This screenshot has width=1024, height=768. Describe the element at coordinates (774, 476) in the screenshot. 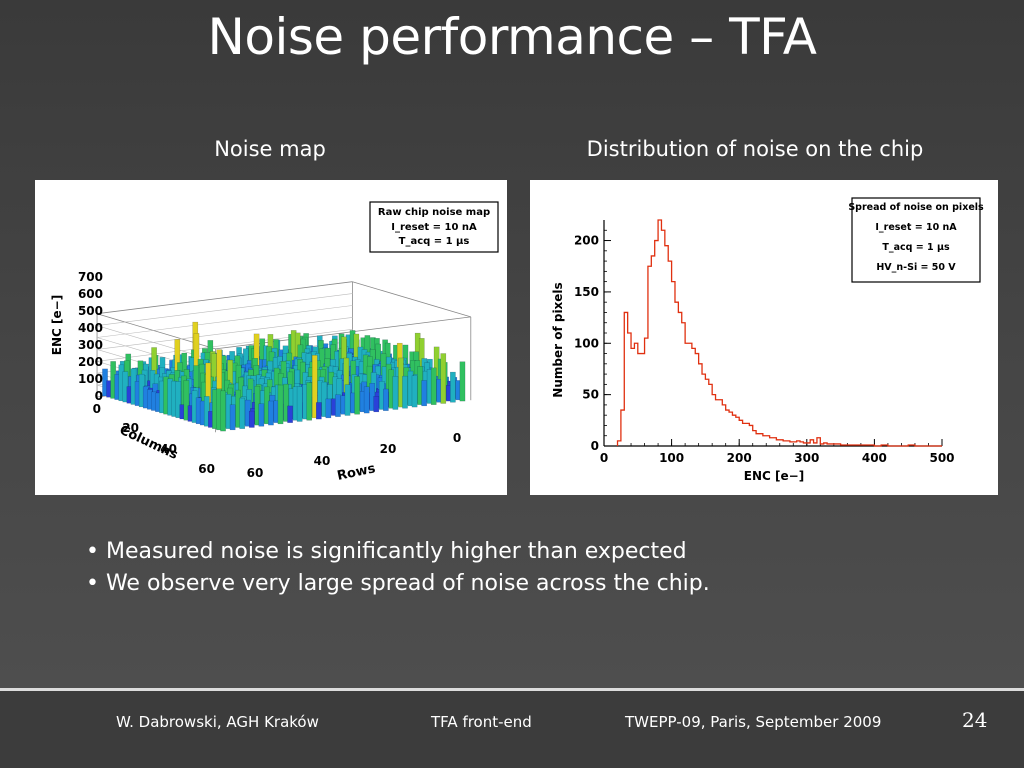

I see `histogram-x-label: ENC [e−]` at that location.